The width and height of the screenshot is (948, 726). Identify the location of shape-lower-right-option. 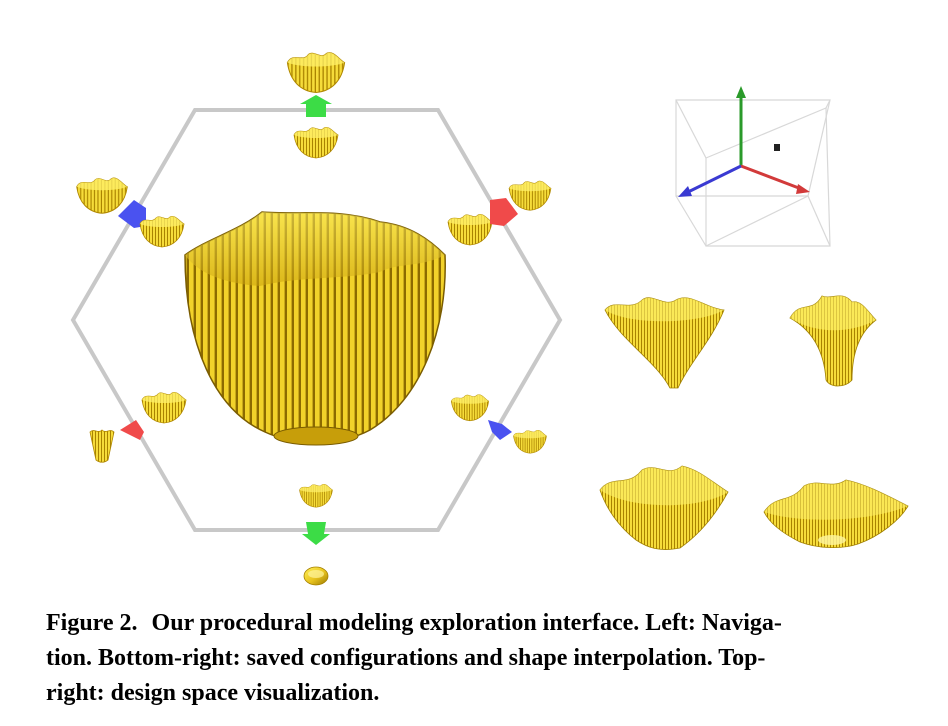
(530, 441).